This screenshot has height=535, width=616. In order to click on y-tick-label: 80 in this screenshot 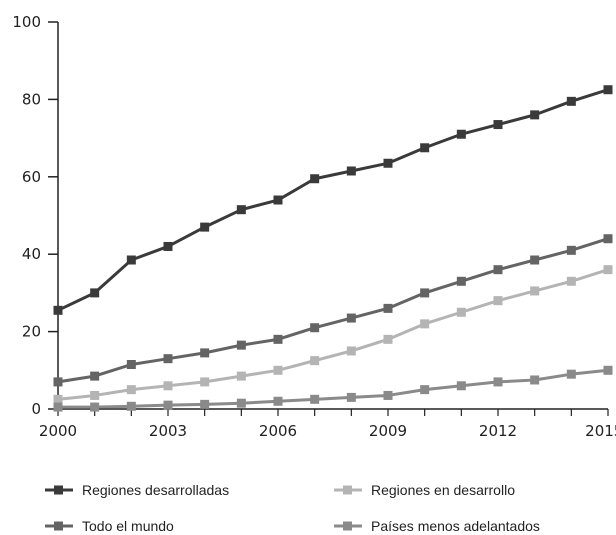, I will do `click(31, 99)`.